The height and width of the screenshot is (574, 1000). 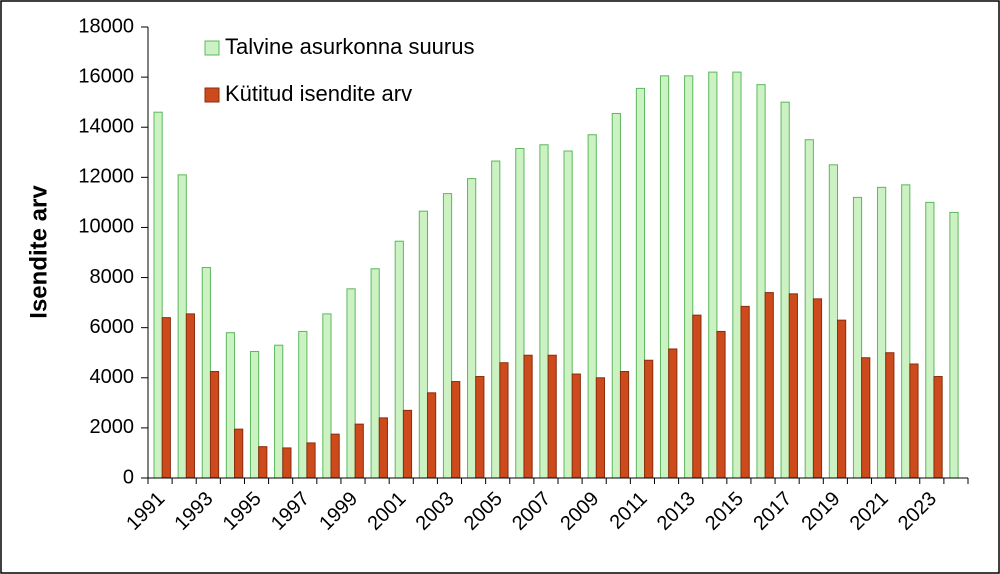 What do you see at coordinates (106, 127) in the screenshot?
I see `y-tick-label: 14000` at bounding box center [106, 127].